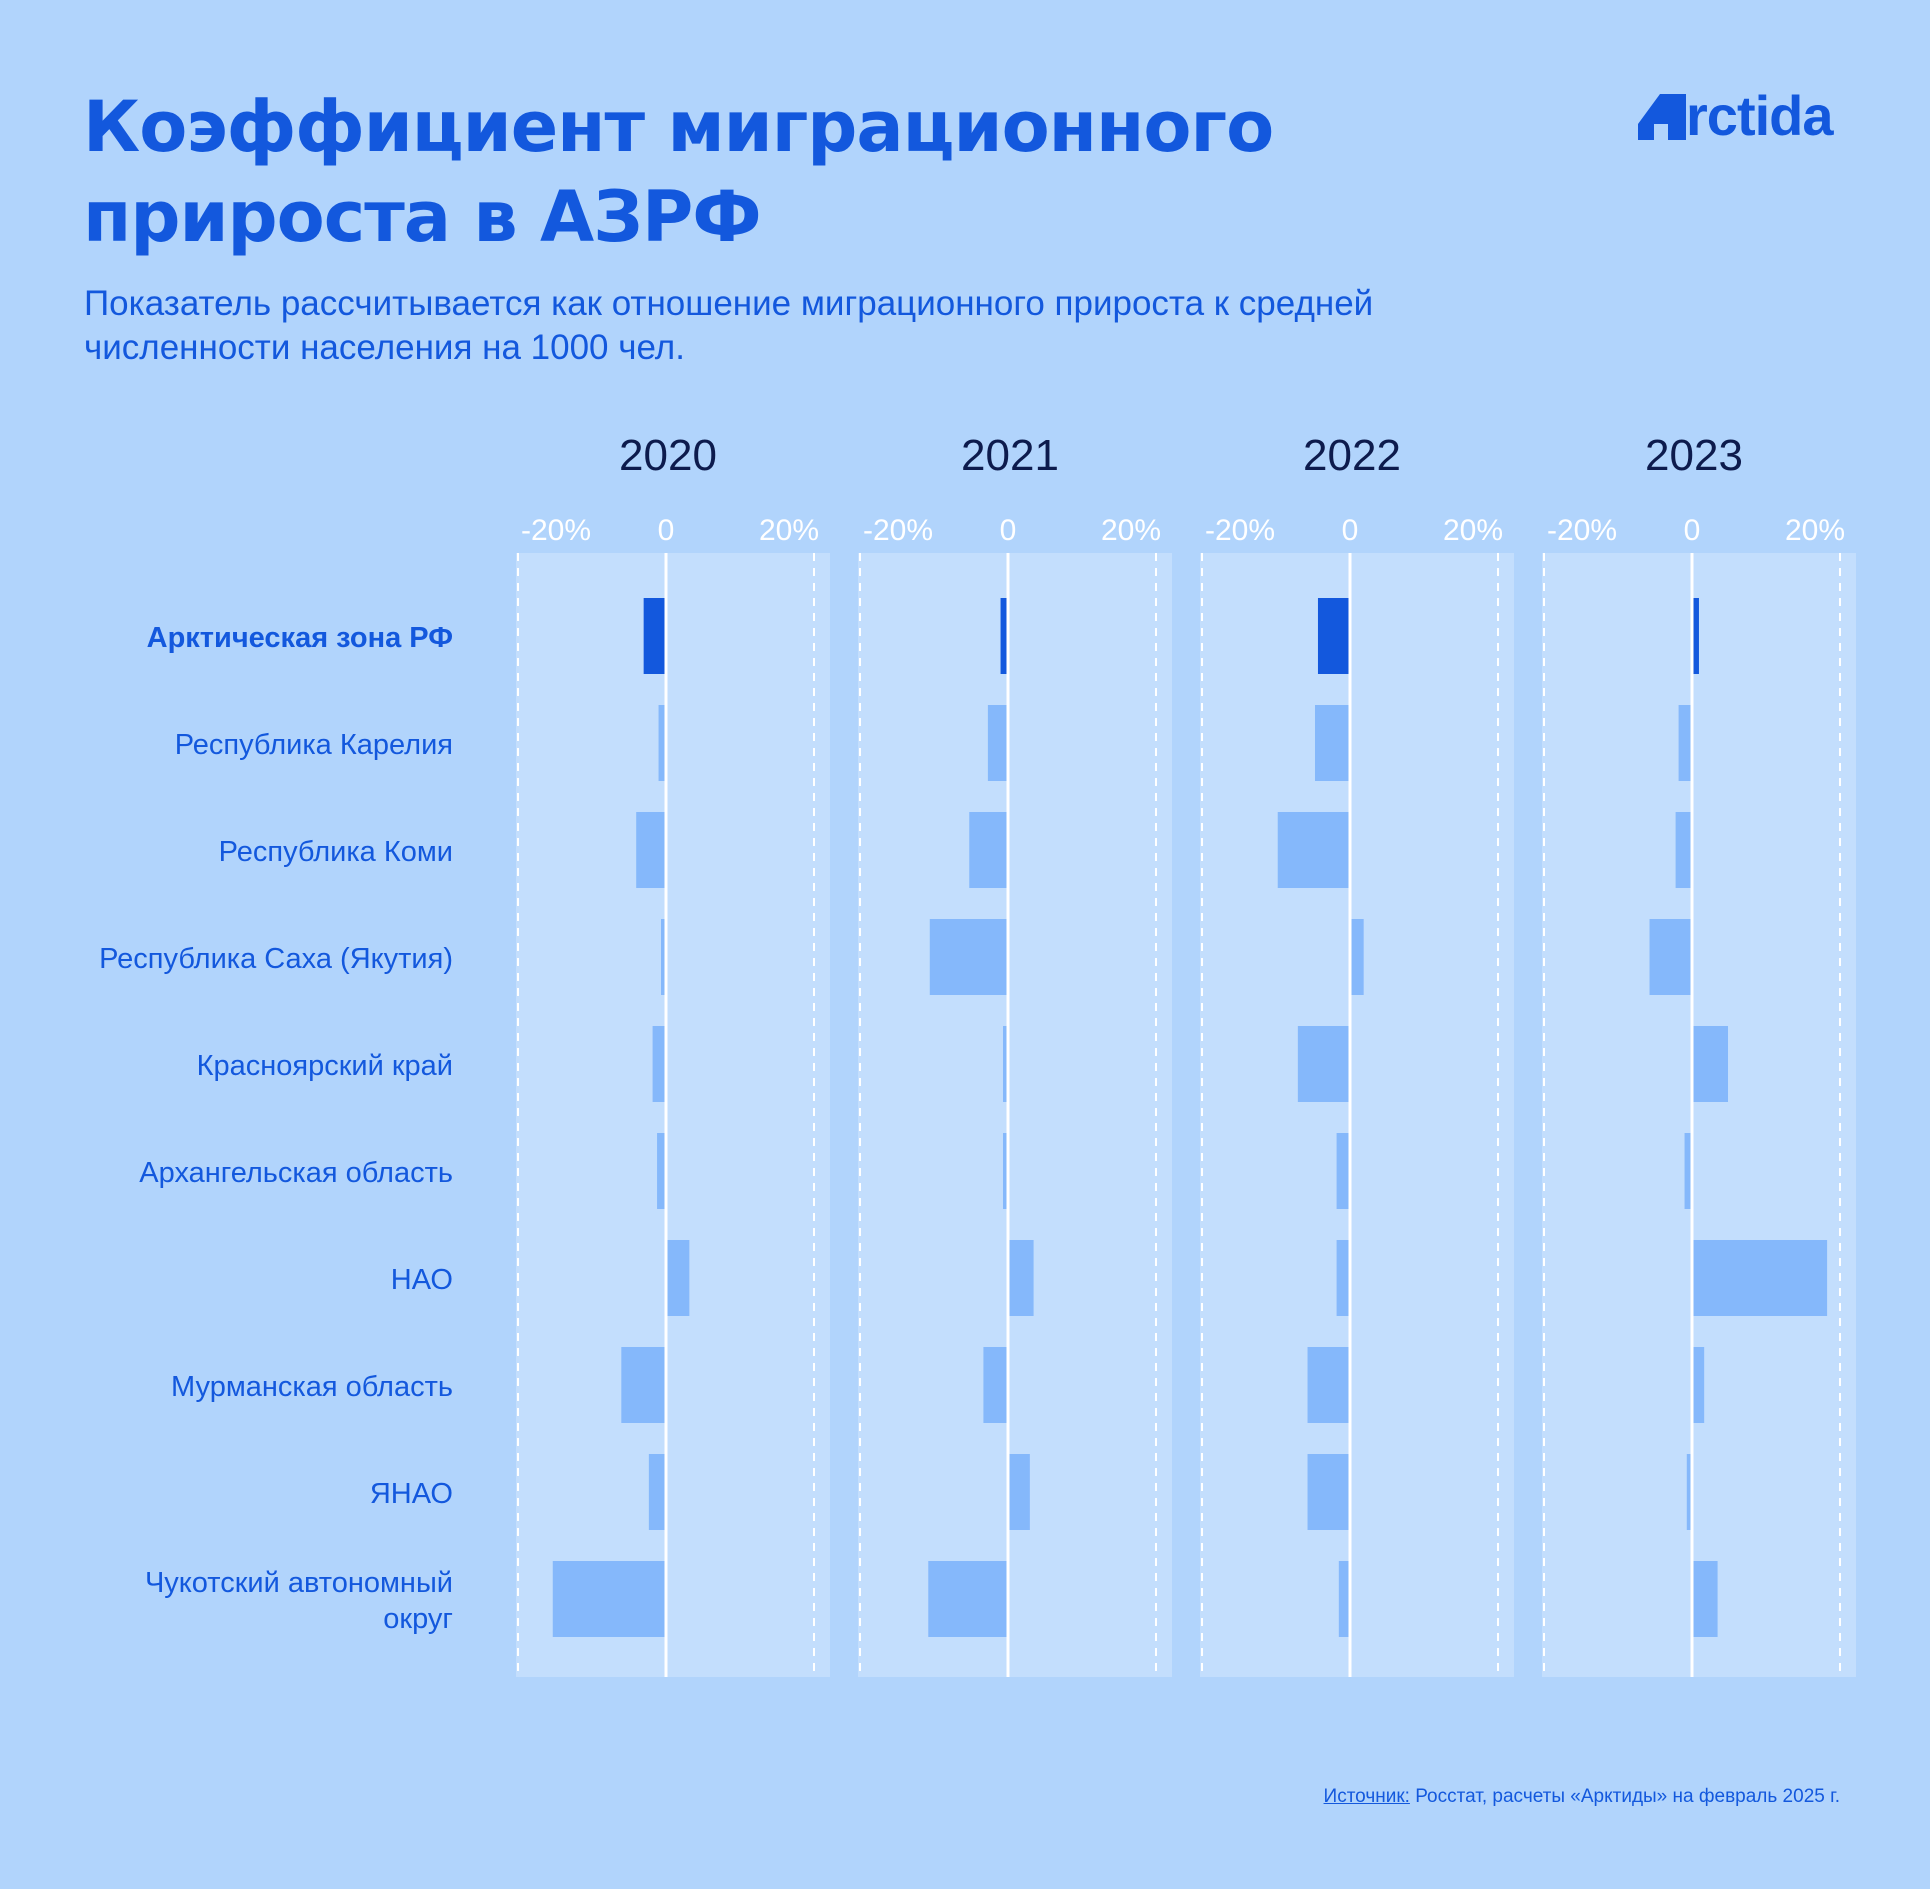 This screenshot has height=1889, width=1930. Describe the element at coordinates (1010, 455) in the screenshot. I see `year-label-2021: 2021` at that location.